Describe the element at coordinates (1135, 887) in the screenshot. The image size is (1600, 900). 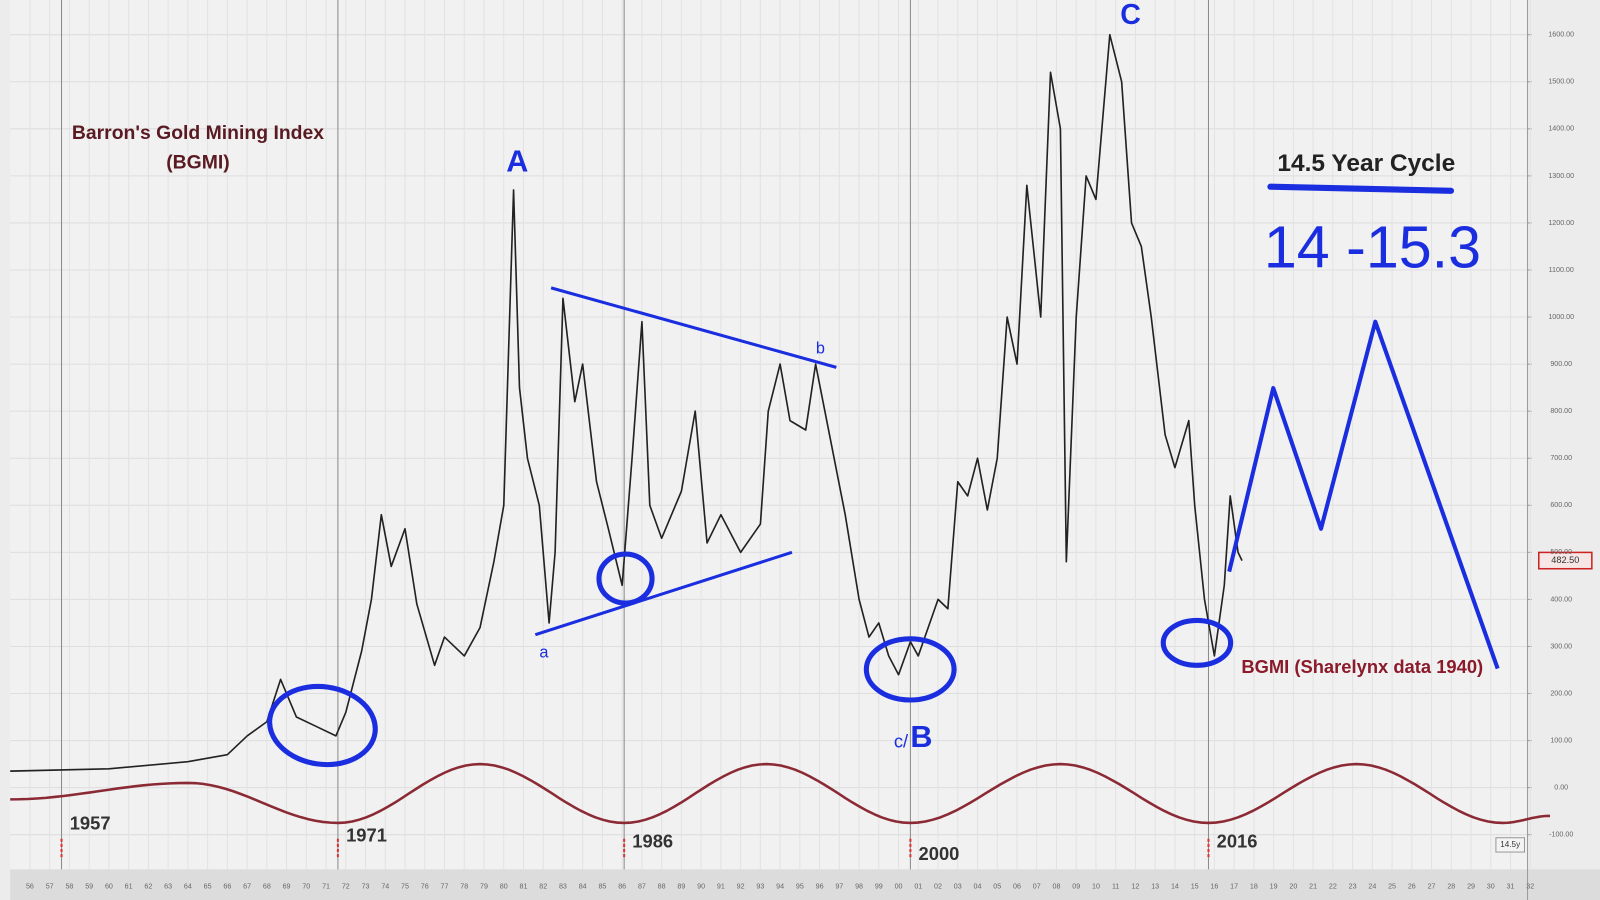
I see `x-tick-label: 12` at that location.